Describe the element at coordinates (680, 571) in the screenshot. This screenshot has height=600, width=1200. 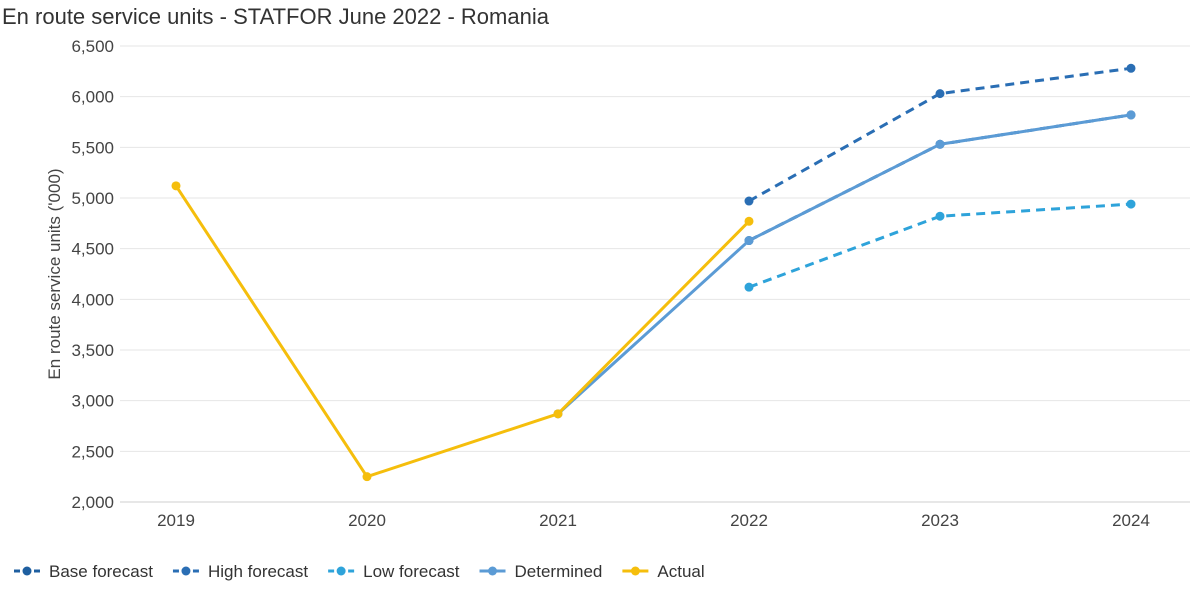
I see `legend-label: Actual` at that location.